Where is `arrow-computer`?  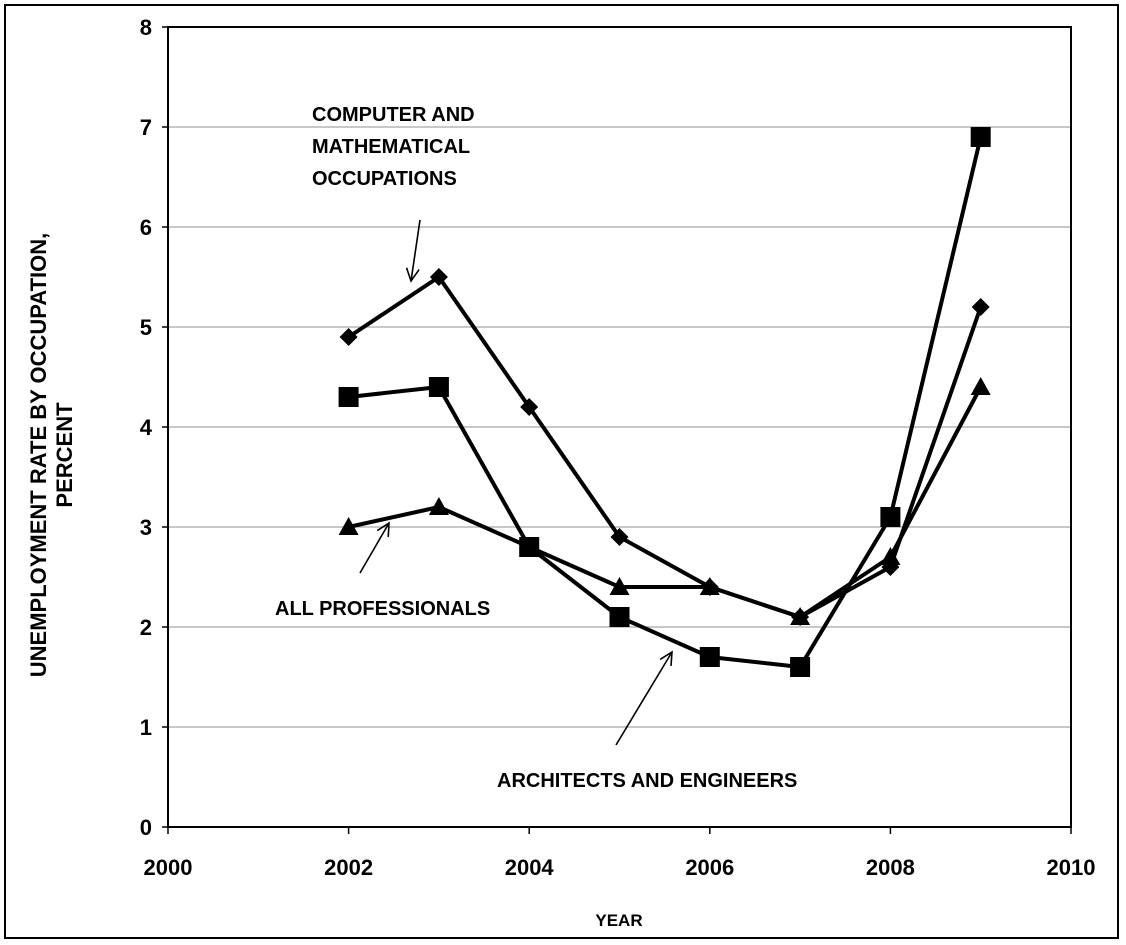 arrow-computer is located at coordinates (413, 251).